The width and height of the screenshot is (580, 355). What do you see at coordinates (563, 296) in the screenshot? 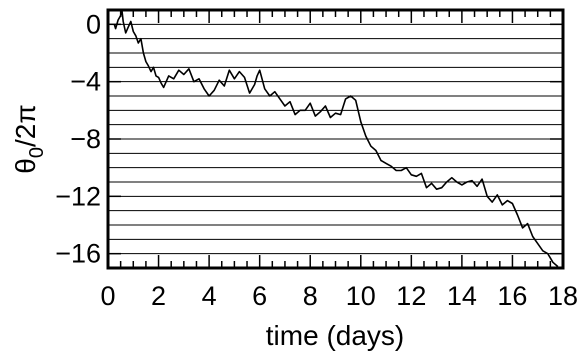
I see `x-tick-label: 18` at bounding box center [563, 296].